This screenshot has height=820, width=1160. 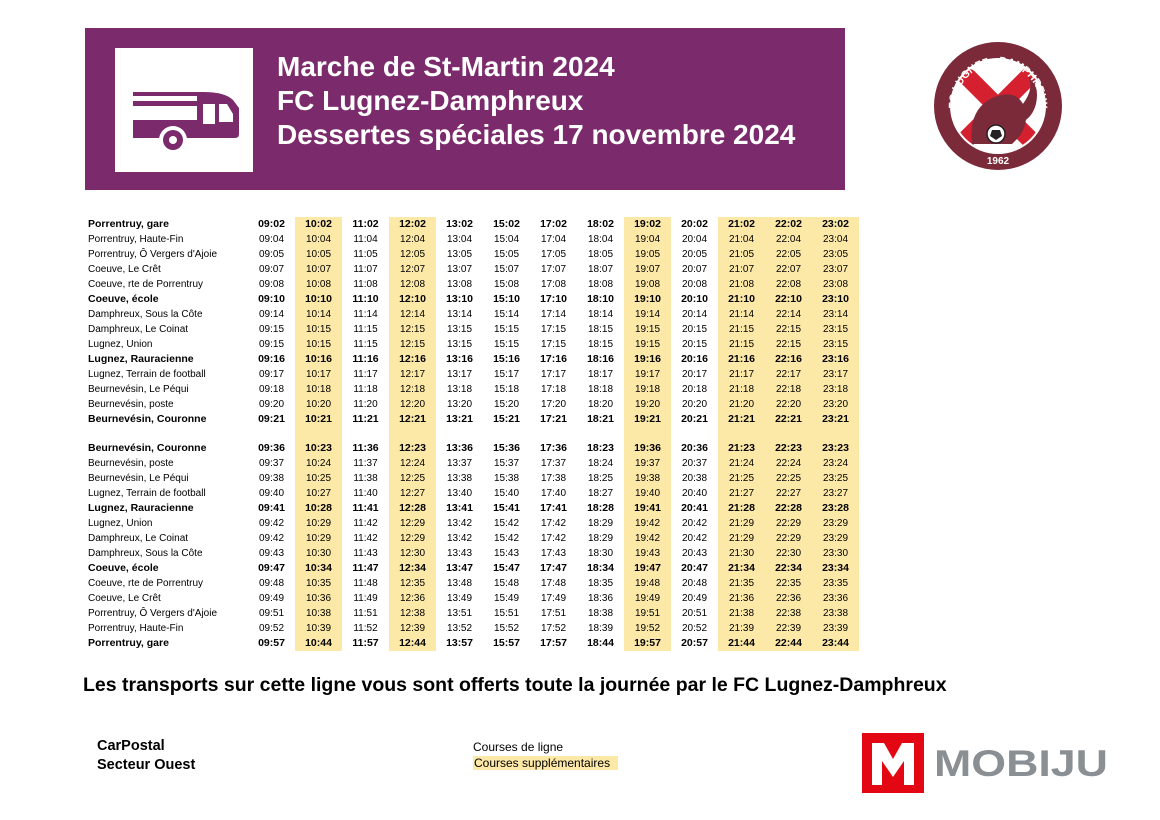 What do you see at coordinates (365, 628) in the screenshot?
I see `departure-time: 11:52` at bounding box center [365, 628].